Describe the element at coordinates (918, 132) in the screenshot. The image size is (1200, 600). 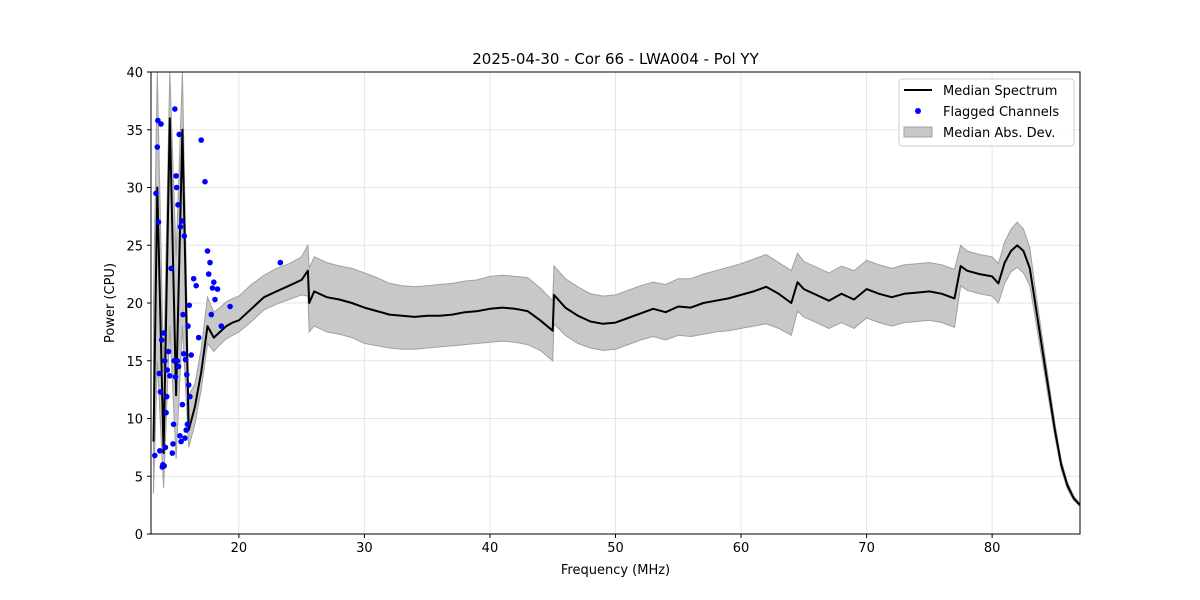
I see `legend-mad-swatch` at that location.